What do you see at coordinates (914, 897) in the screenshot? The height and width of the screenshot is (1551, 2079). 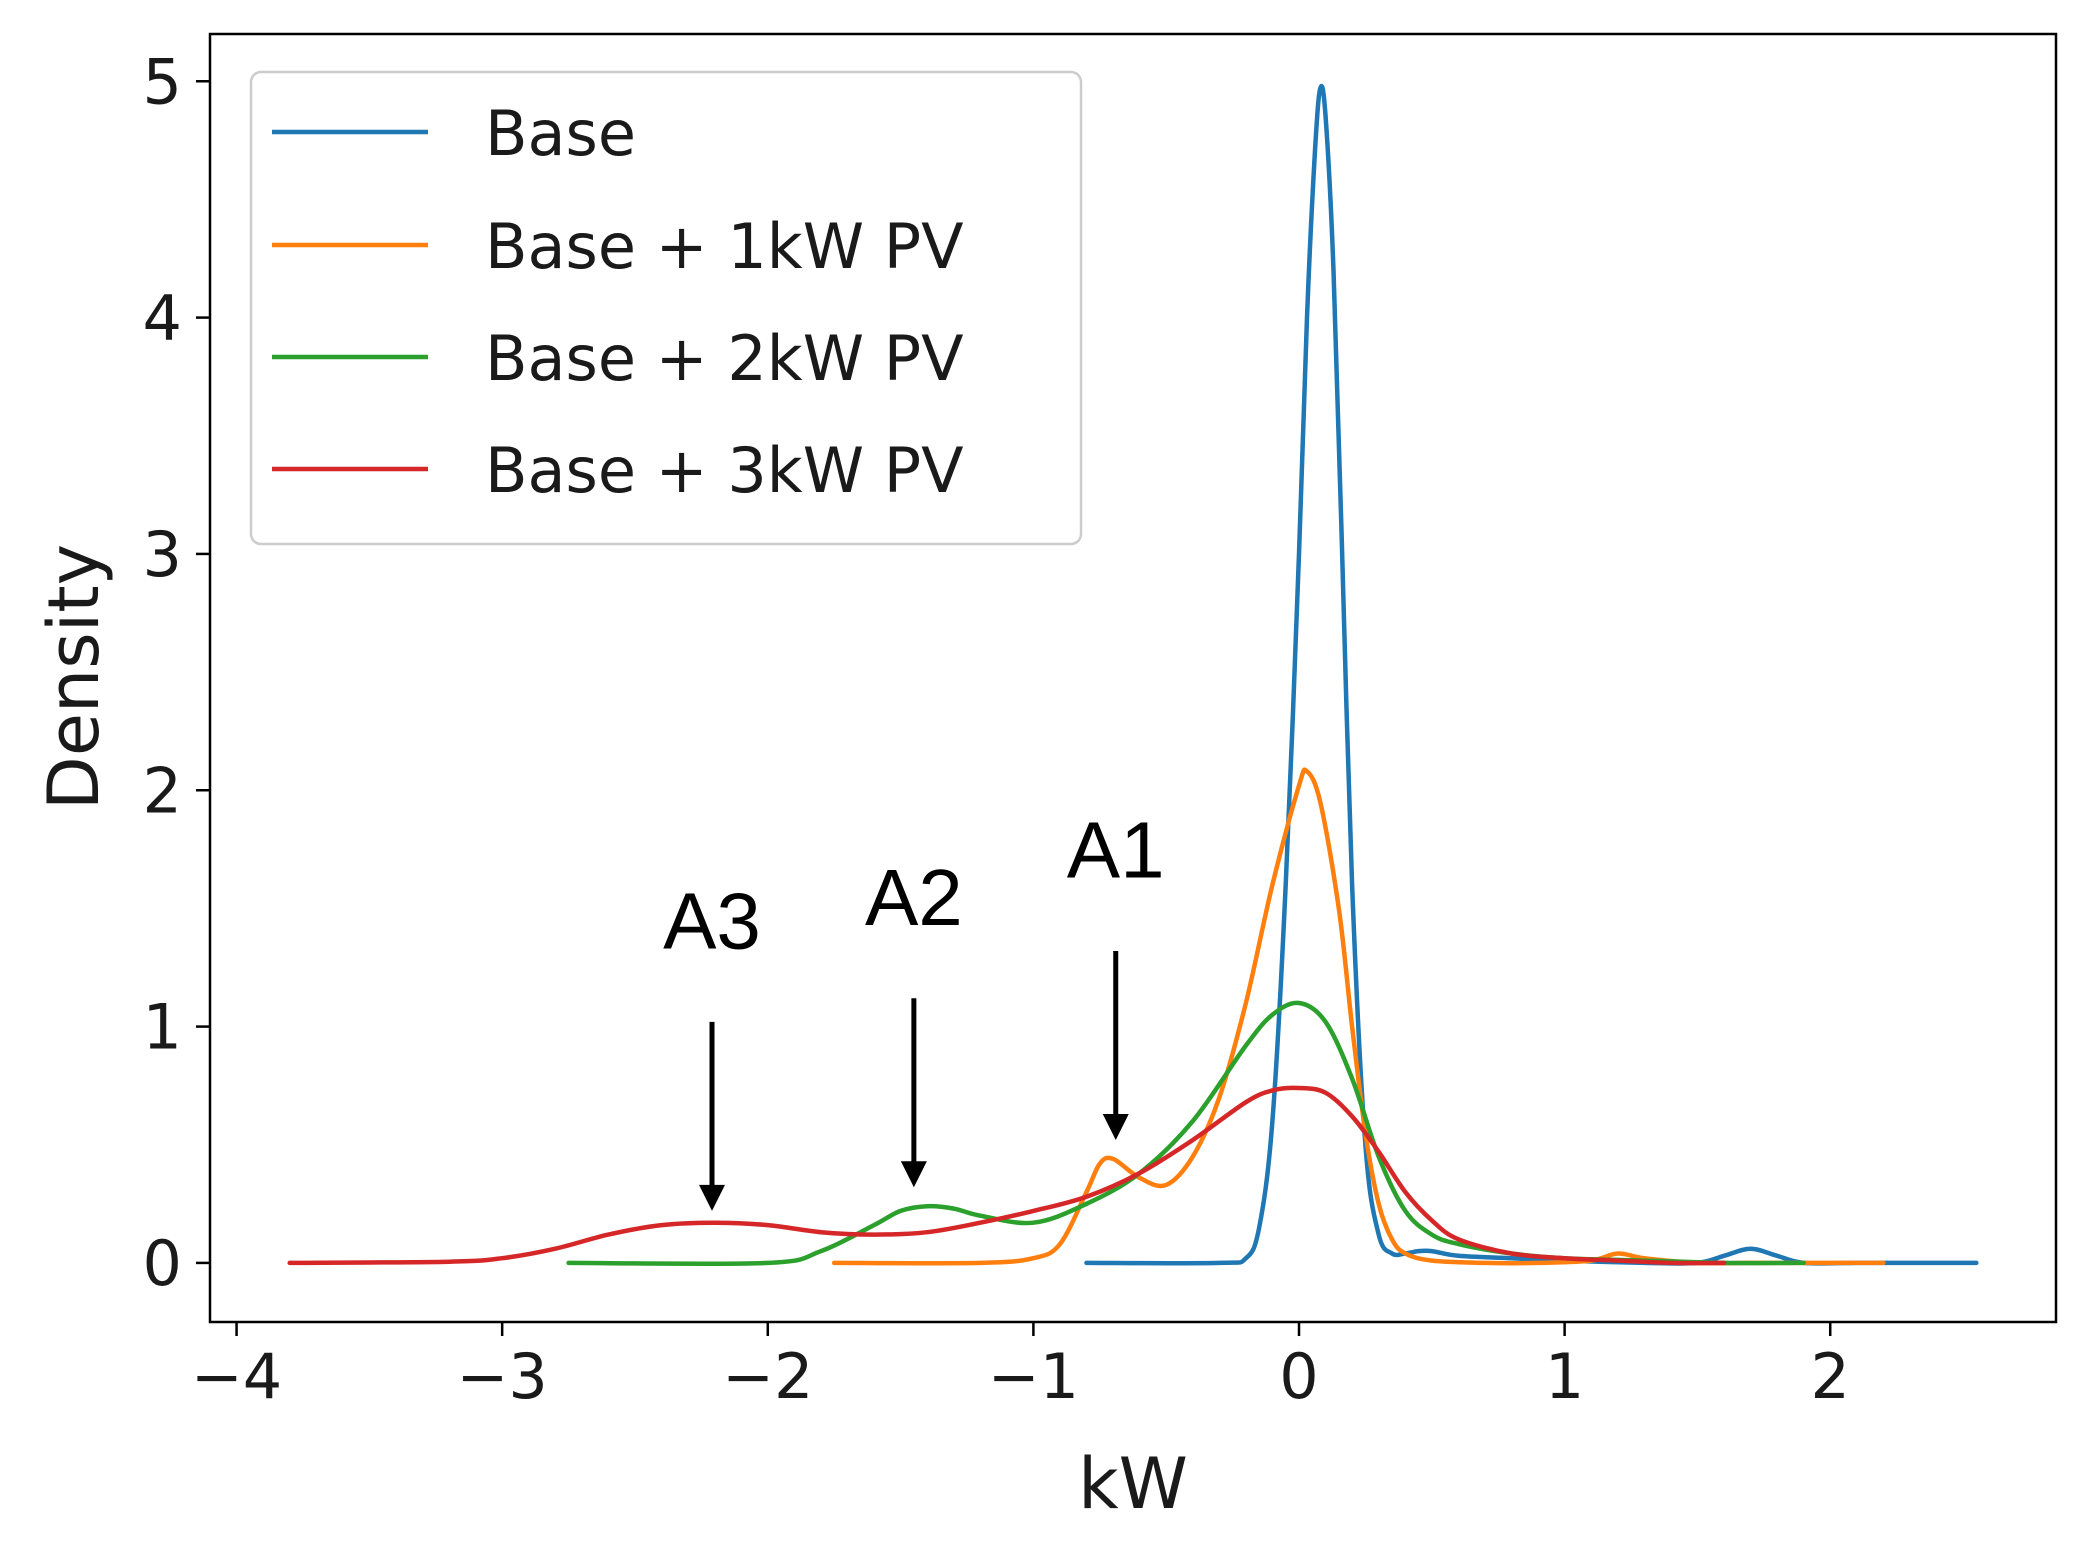 I see `annotation-label-a2: A2` at bounding box center [914, 897].